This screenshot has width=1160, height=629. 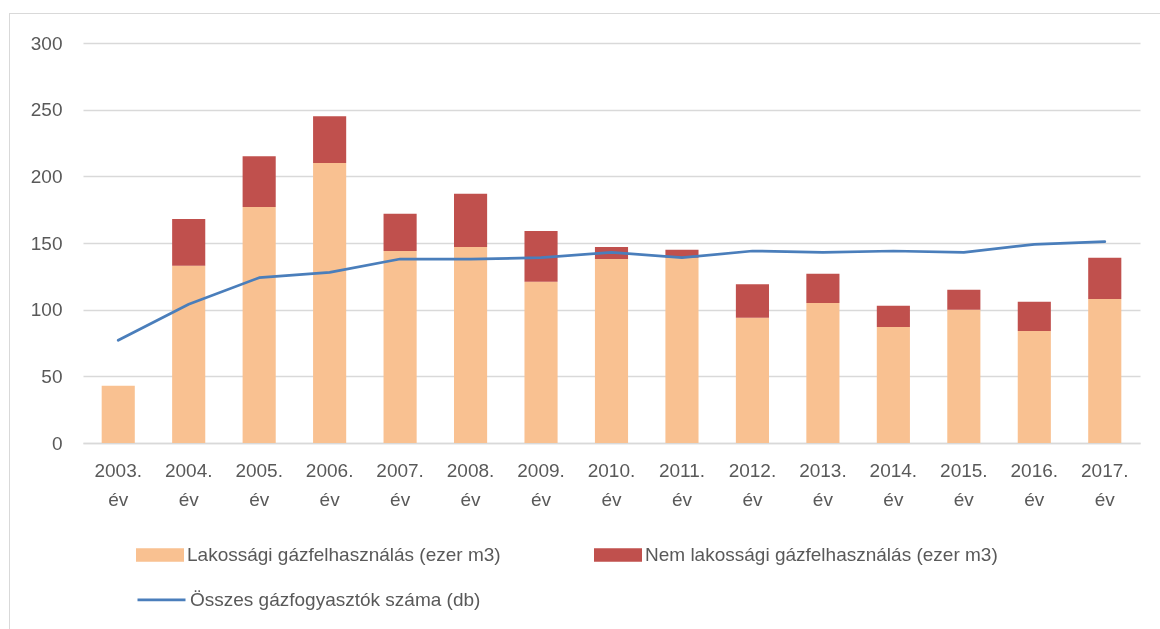 What do you see at coordinates (46, 43) in the screenshot?
I see `y-tick-label: 300` at bounding box center [46, 43].